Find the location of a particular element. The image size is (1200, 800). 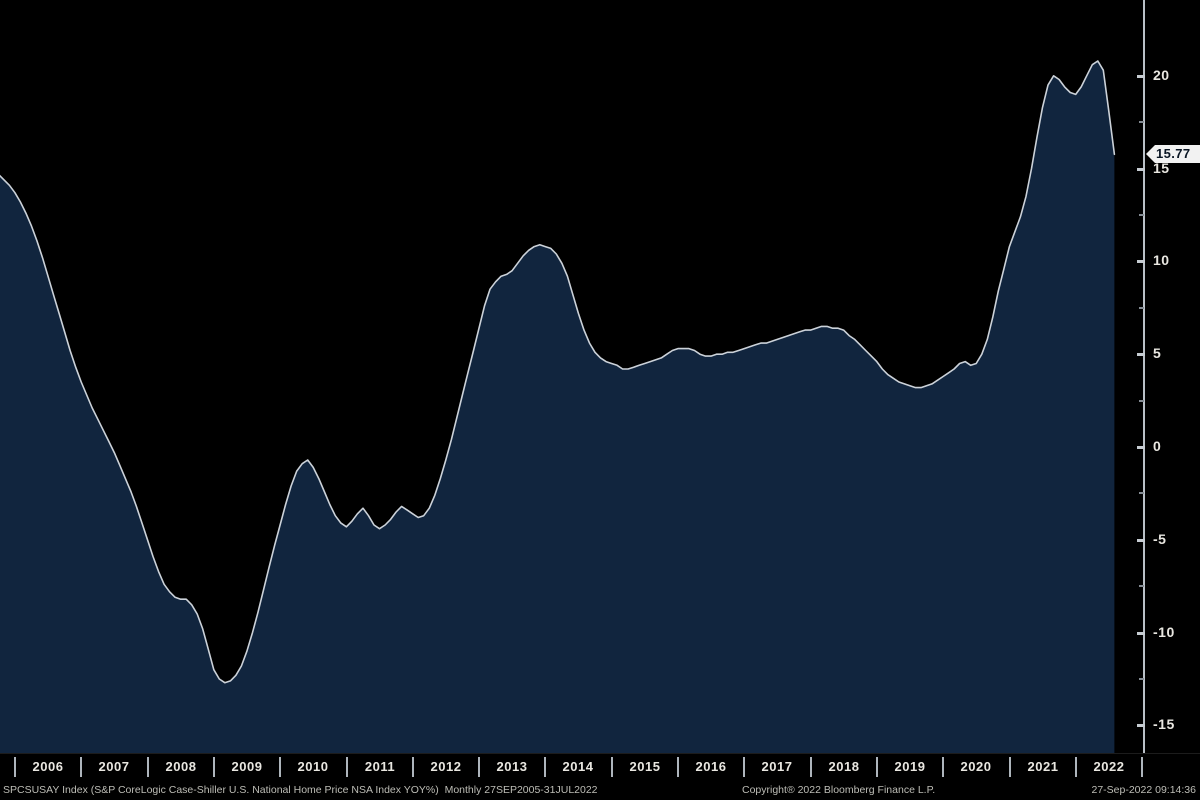

x-axis-year-label: 2012 is located at coordinates (446, 766).